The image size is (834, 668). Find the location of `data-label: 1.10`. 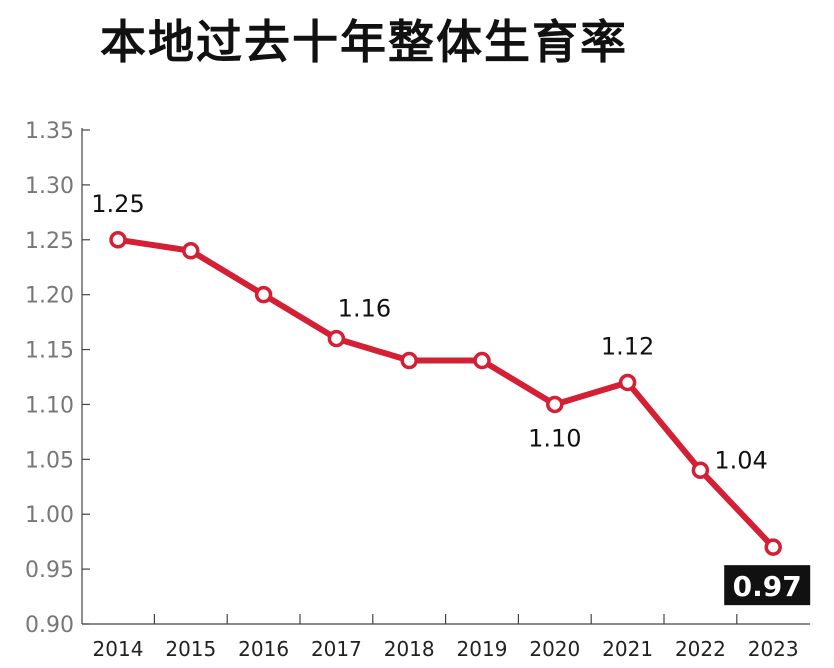

data-label: 1.10 is located at coordinates (554, 438).